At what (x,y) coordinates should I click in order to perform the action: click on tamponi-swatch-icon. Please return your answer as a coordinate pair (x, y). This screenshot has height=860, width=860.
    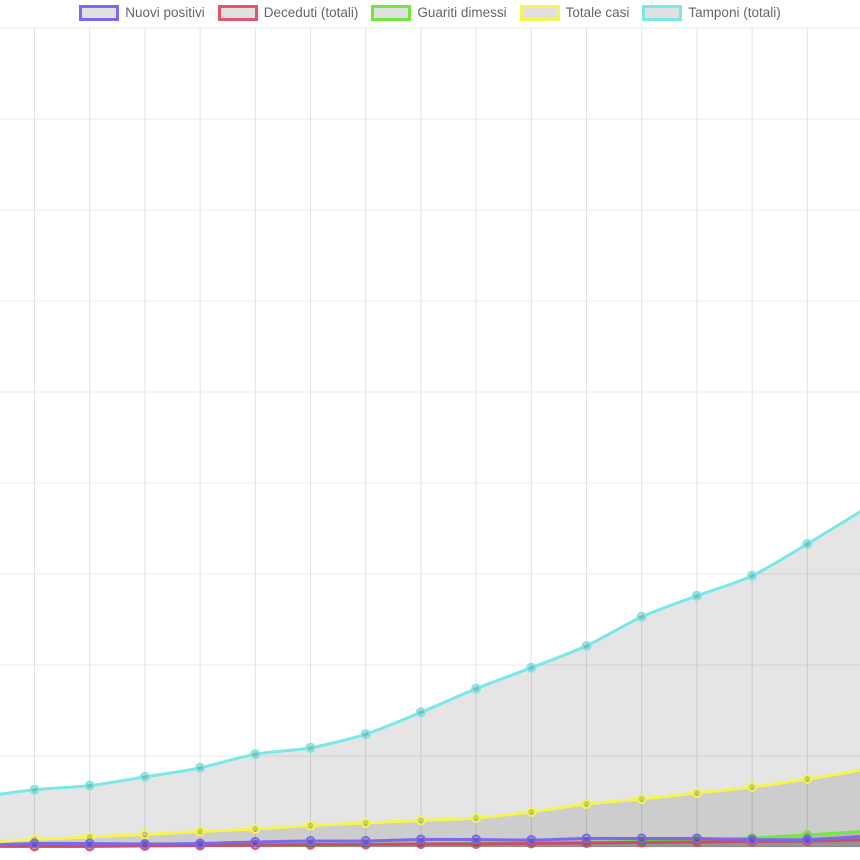
    Looking at the image, I should click on (662, 13).